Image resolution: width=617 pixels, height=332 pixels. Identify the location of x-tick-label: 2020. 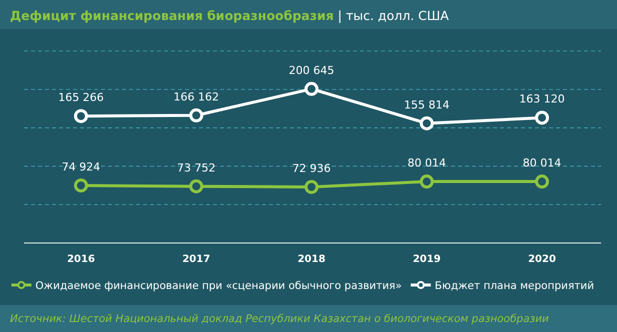
(542, 259).